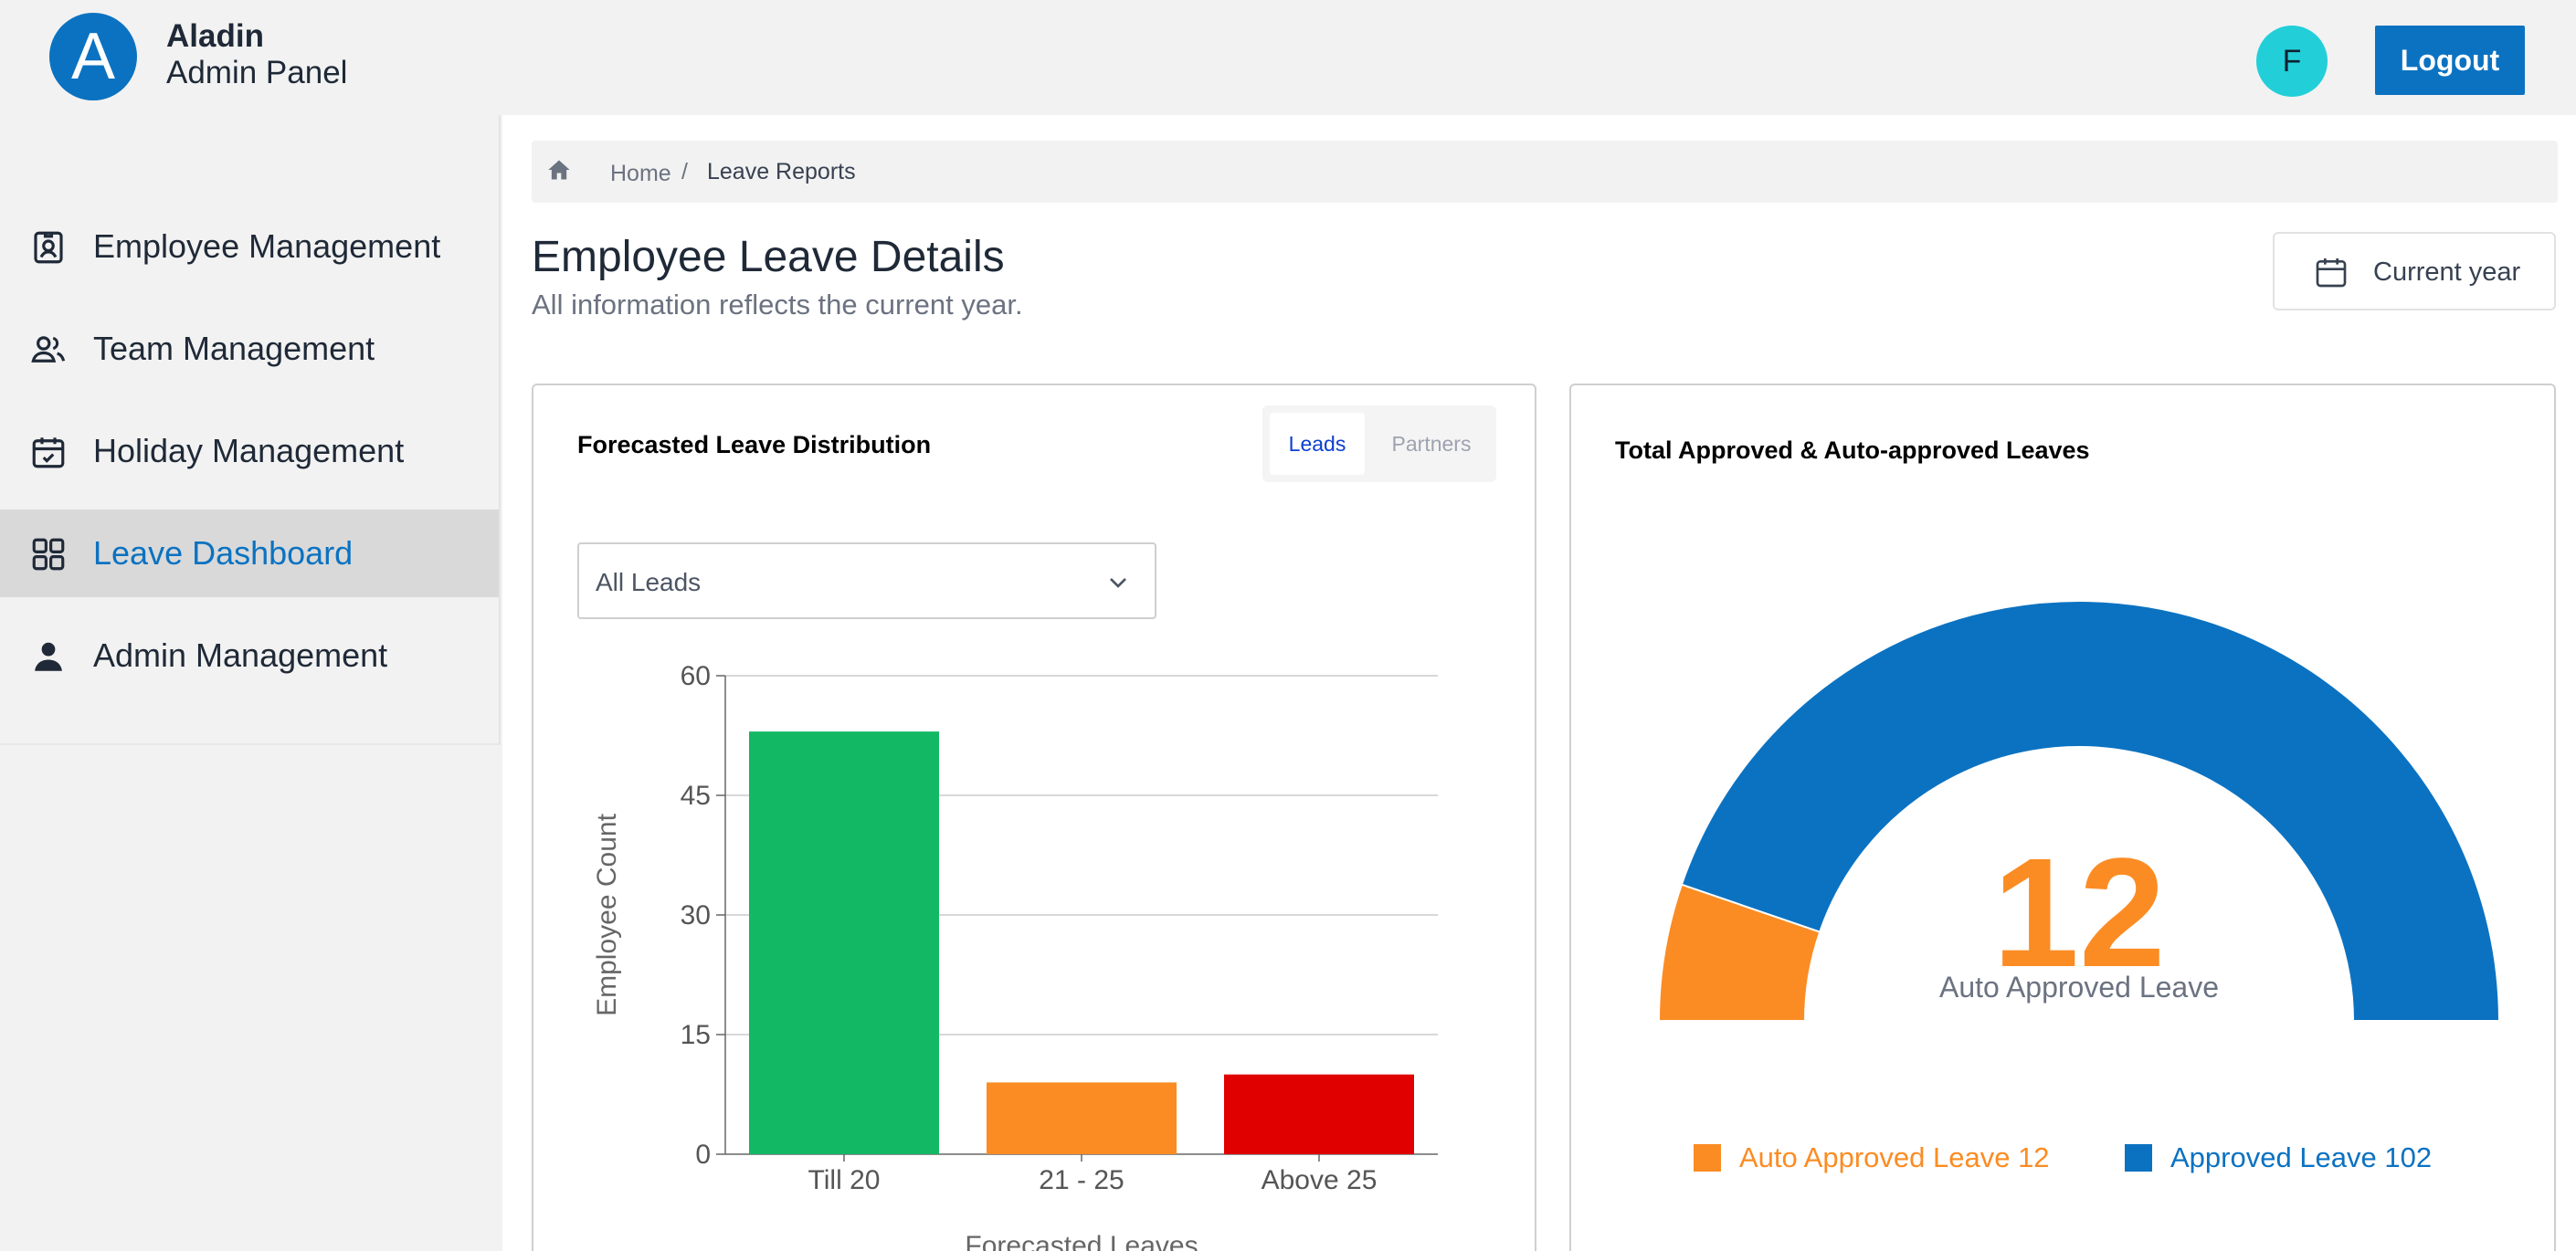  I want to click on breadcrumb-home-link: Home, so click(640, 173).